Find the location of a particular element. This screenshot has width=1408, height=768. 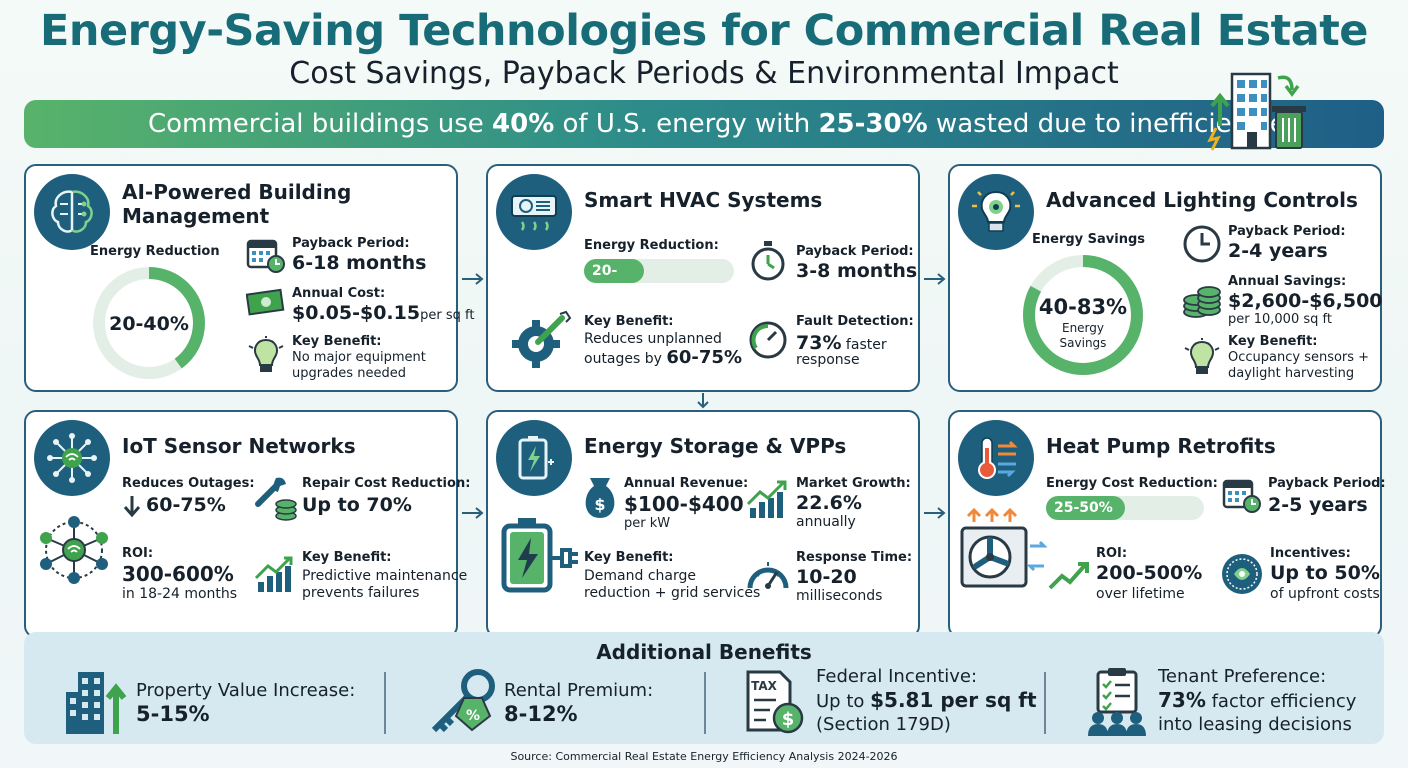

energy-savings-ring: 40-83% Energy Savings is located at coordinates (1083, 315).